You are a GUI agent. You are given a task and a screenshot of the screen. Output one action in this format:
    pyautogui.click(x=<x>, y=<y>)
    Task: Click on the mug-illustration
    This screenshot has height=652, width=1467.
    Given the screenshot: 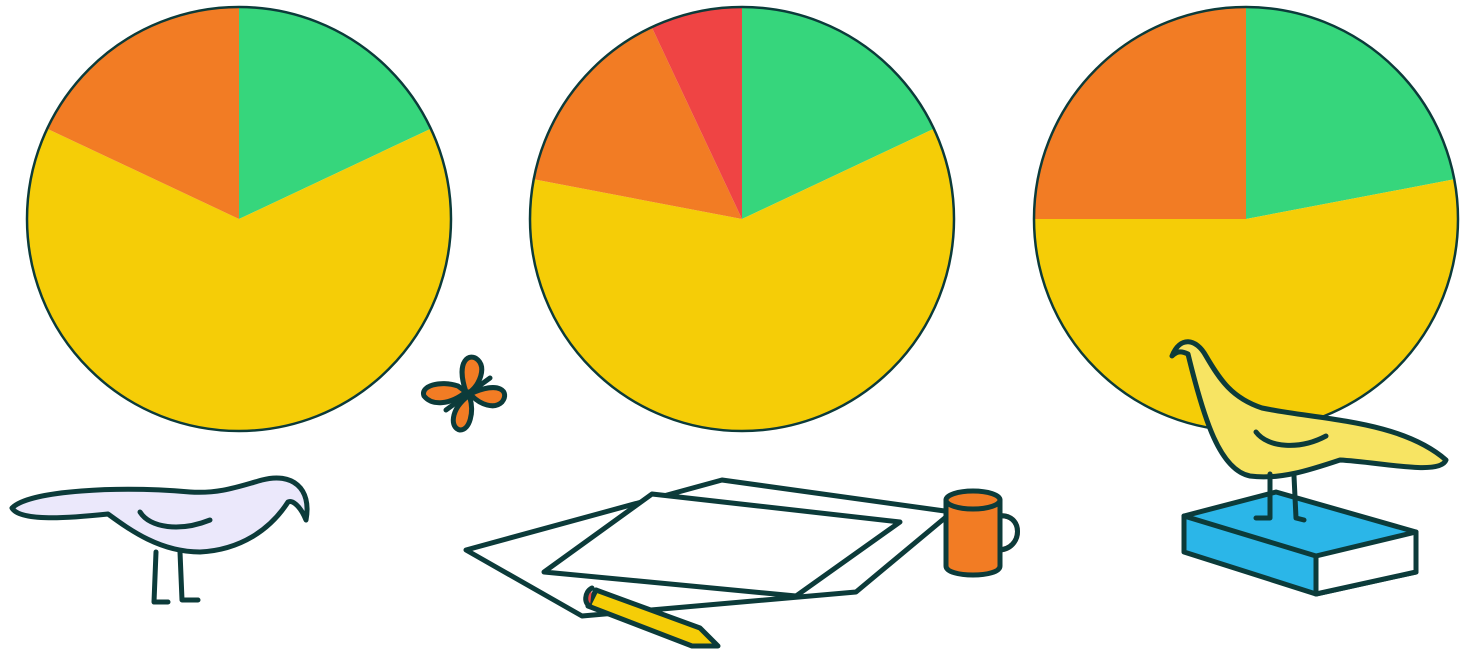 What is the action you would take?
    pyautogui.click(x=981, y=533)
    